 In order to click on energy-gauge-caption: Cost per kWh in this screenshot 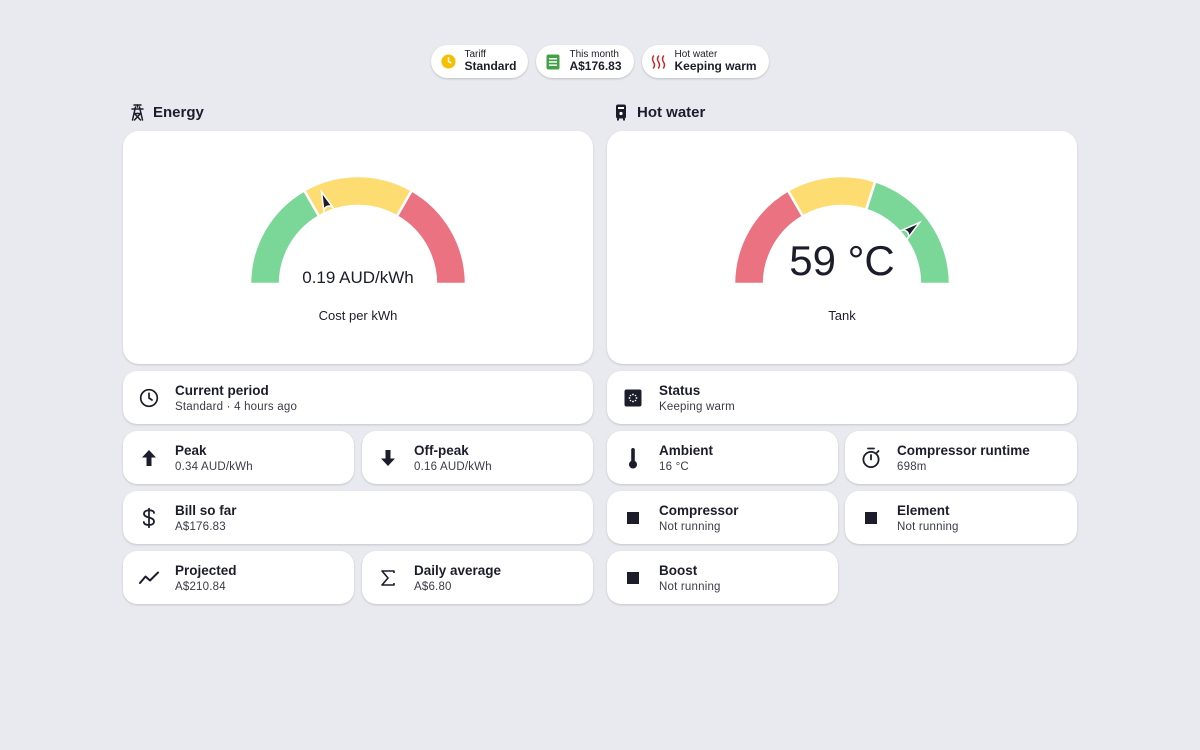, I will do `click(358, 315)`.